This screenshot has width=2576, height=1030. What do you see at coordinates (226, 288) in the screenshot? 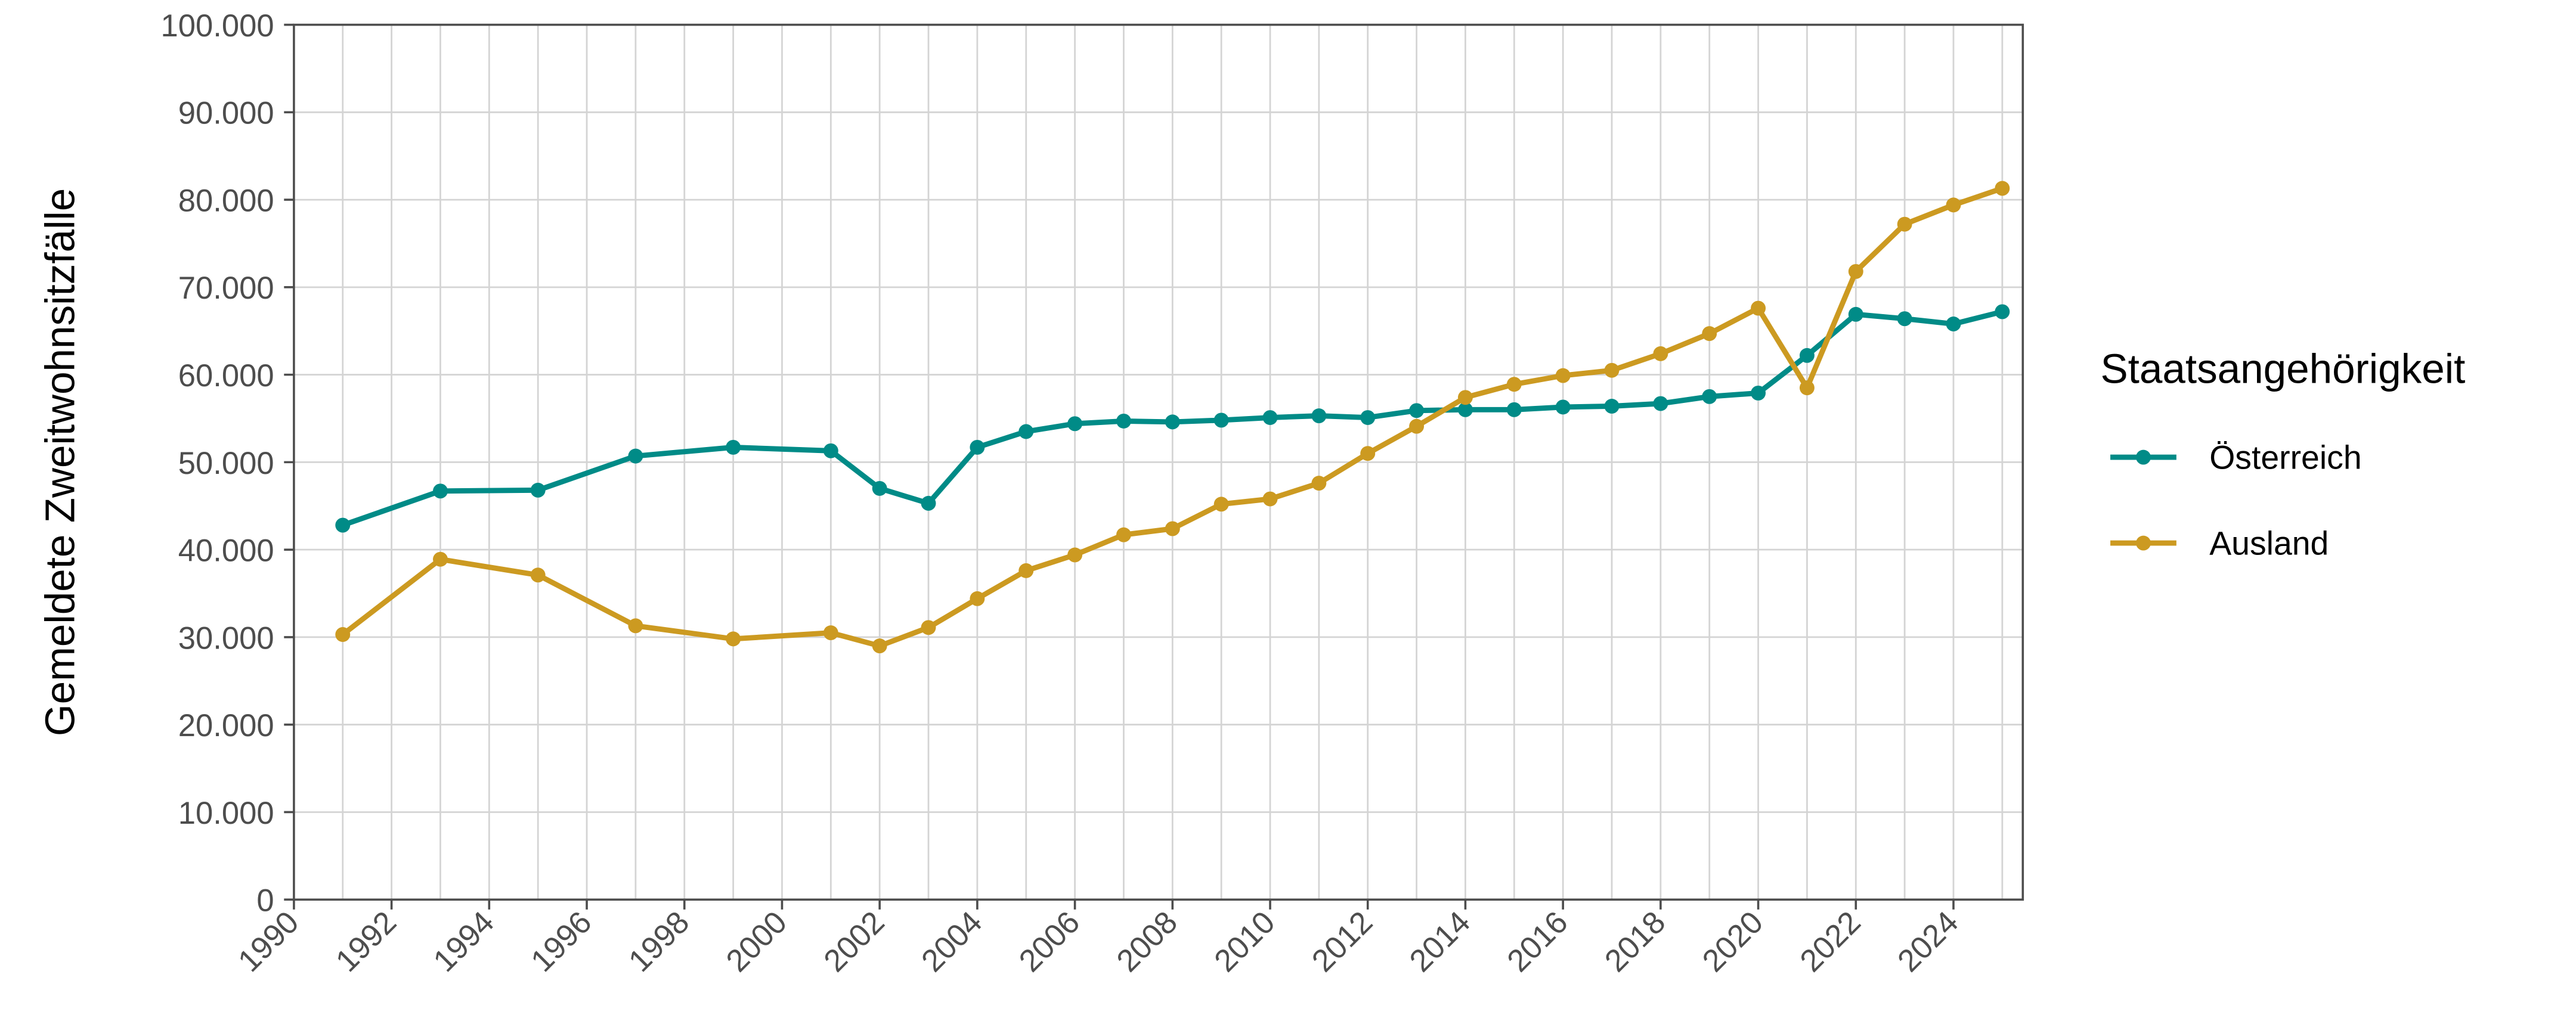
I see `y-tick-label: 70.000` at bounding box center [226, 288].